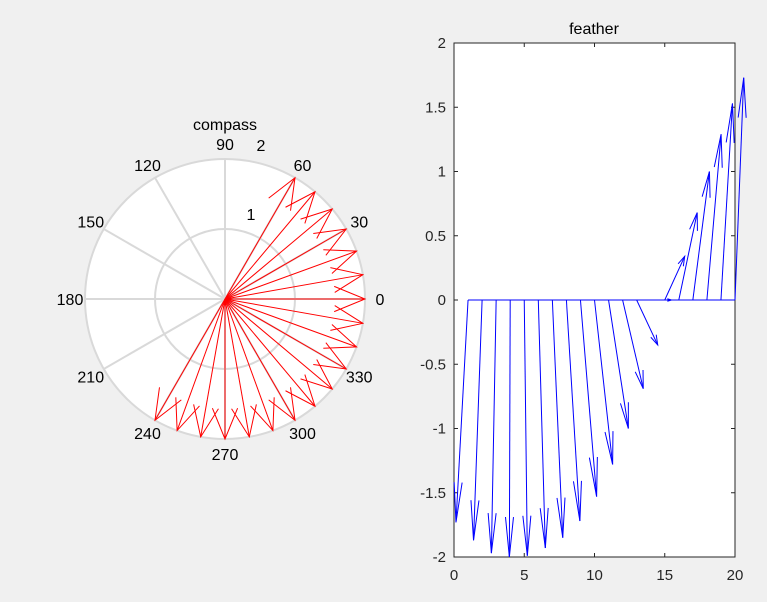  I want to click on feather-y-tick-label: -1.5, so click(433, 493).